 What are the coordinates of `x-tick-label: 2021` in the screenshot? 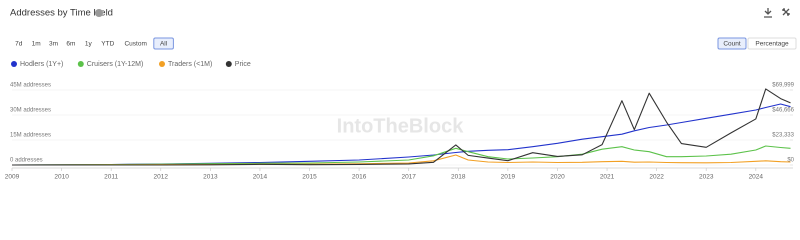 It's located at (607, 177).